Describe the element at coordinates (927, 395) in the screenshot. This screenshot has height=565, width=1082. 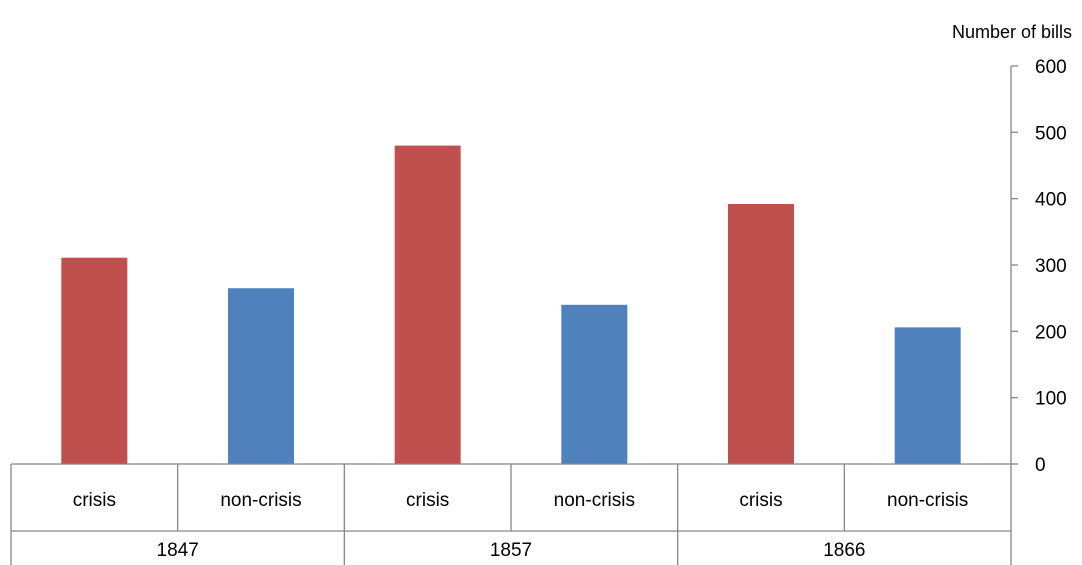
I see `bar-1866-non-crisis` at that location.